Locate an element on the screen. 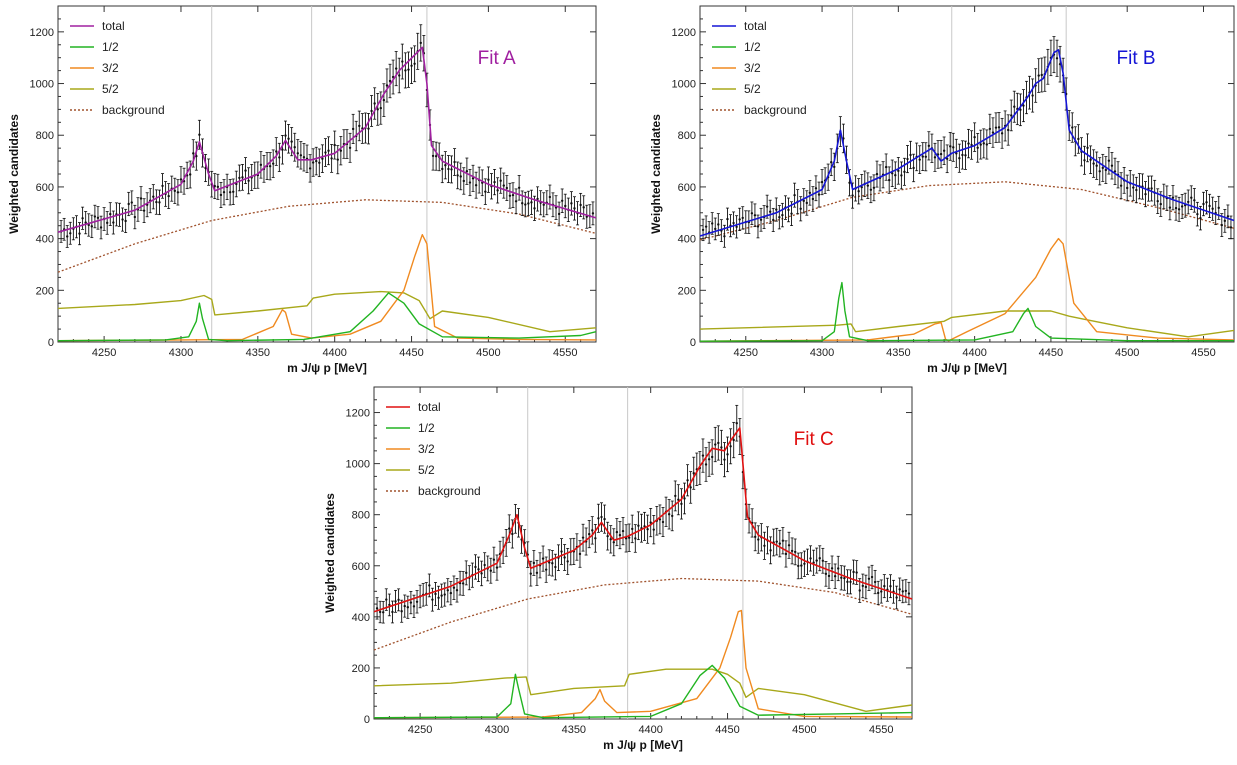  y-tick-label: 200 is located at coordinates (45, 291).